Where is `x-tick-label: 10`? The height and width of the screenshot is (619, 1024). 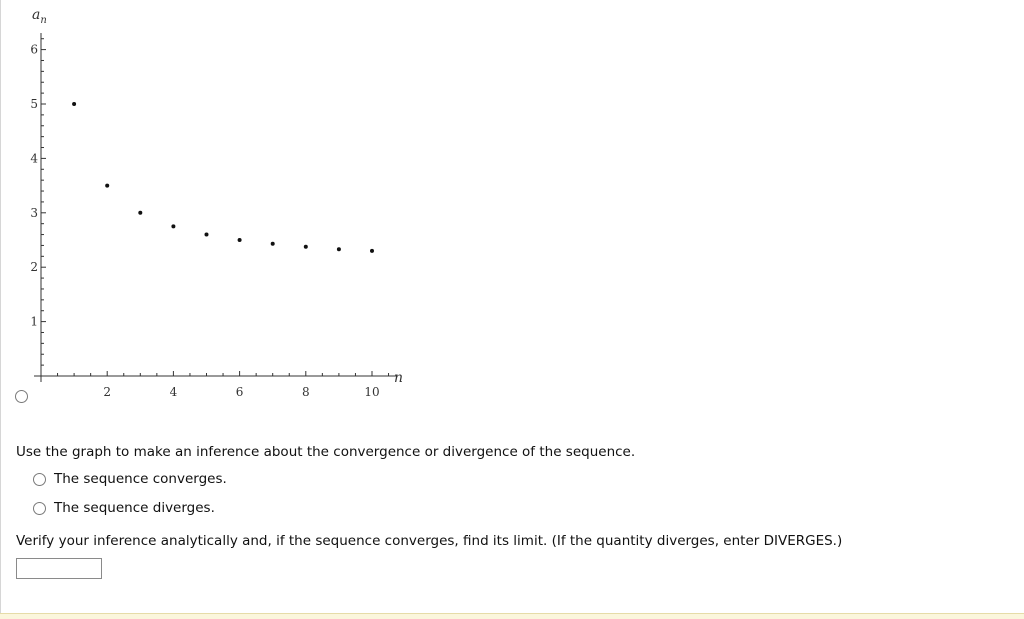 x-tick-label: 10 is located at coordinates (371, 392).